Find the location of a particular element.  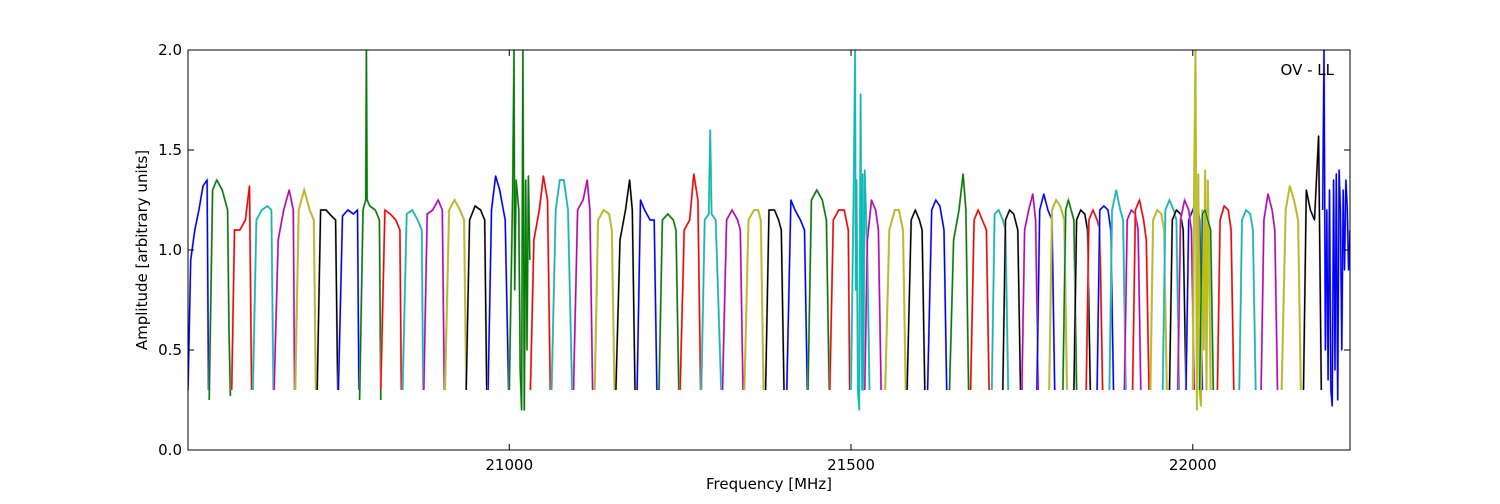

y-tick-label: 2.0 is located at coordinates (170, 50).